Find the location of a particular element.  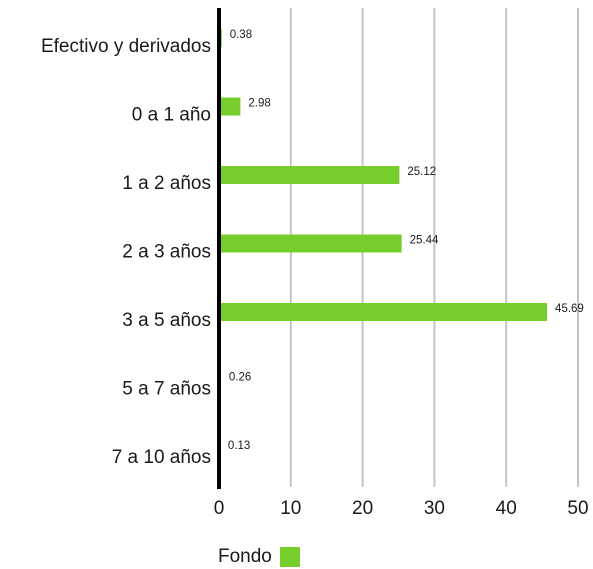

x-tick-label: 20 is located at coordinates (362, 508).